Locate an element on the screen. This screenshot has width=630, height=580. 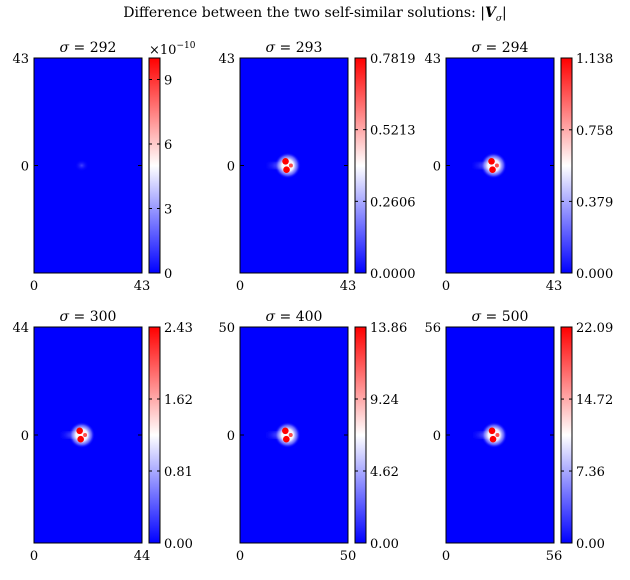
colorbar-exponent: ×10⁻¹⁰ is located at coordinates (172, 49).